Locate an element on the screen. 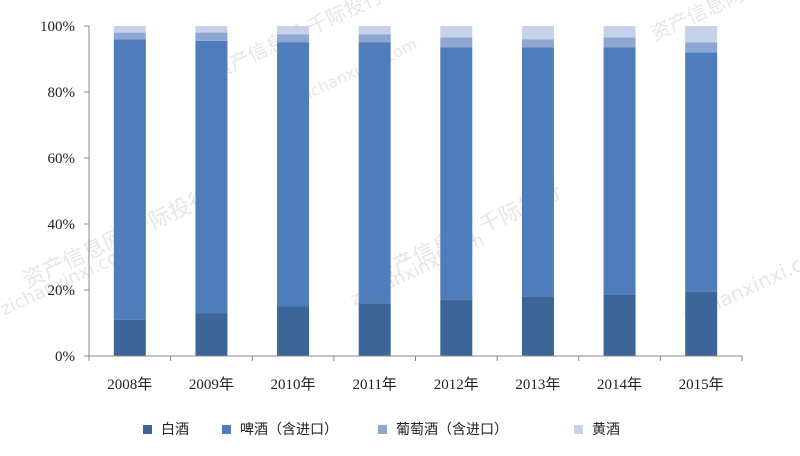 The width and height of the screenshot is (800, 456). y-tick-label: 60% is located at coordinates (62, 159).